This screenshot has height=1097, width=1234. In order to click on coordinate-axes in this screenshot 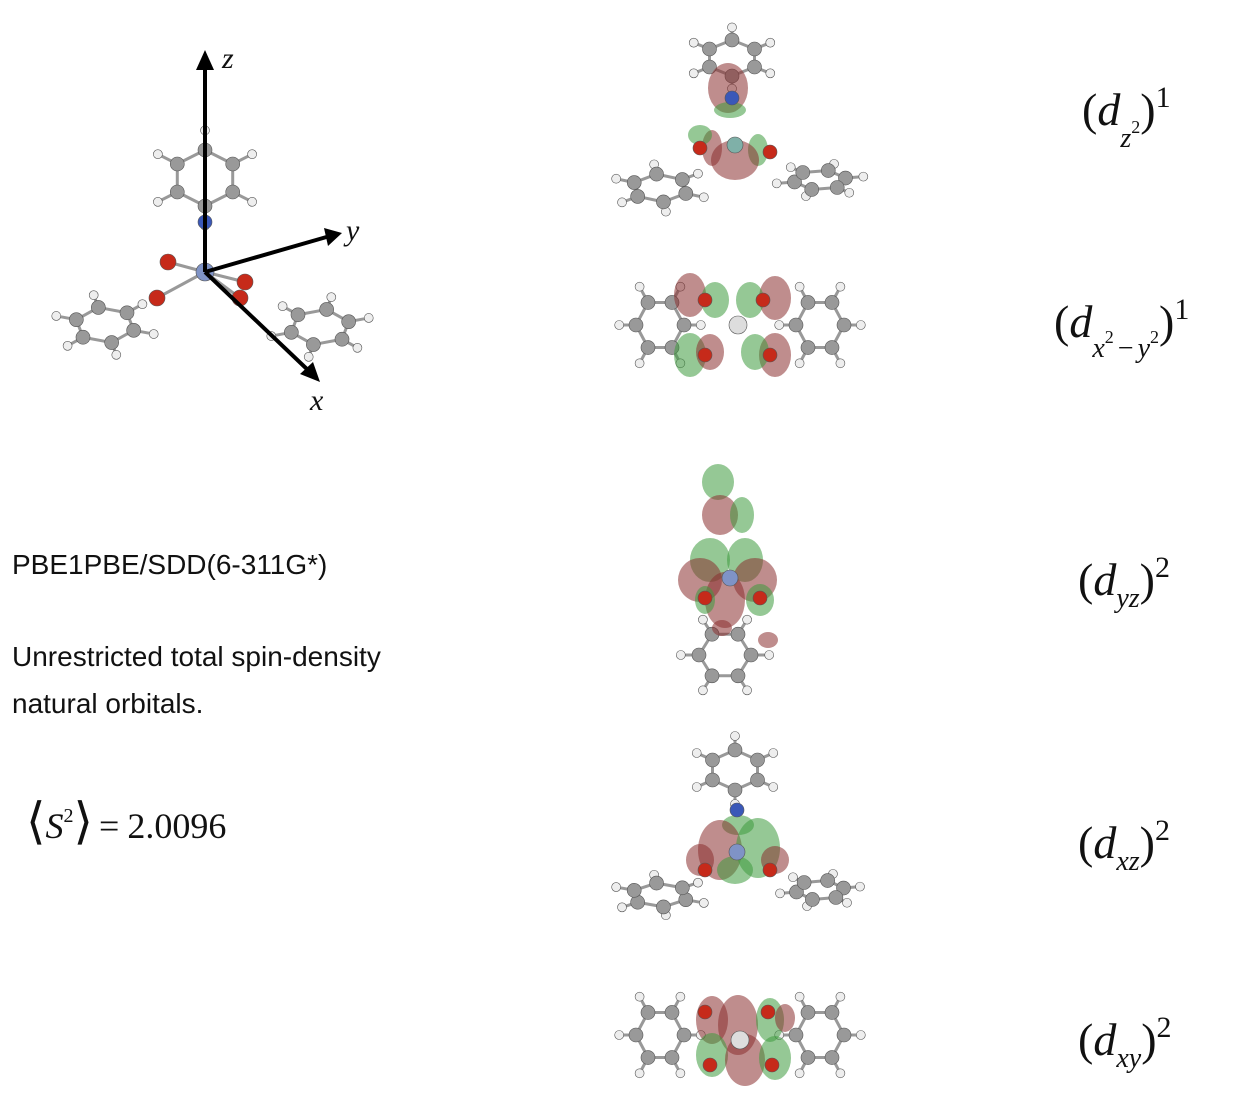, I will do `click(269, 216)`.